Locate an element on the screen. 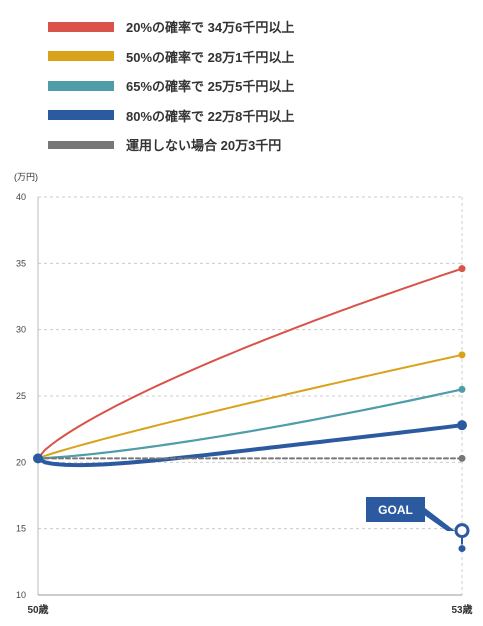 The height and width of the screenshot is (626, 483). goal-label: GOAL is located at coordinates (395, 510).